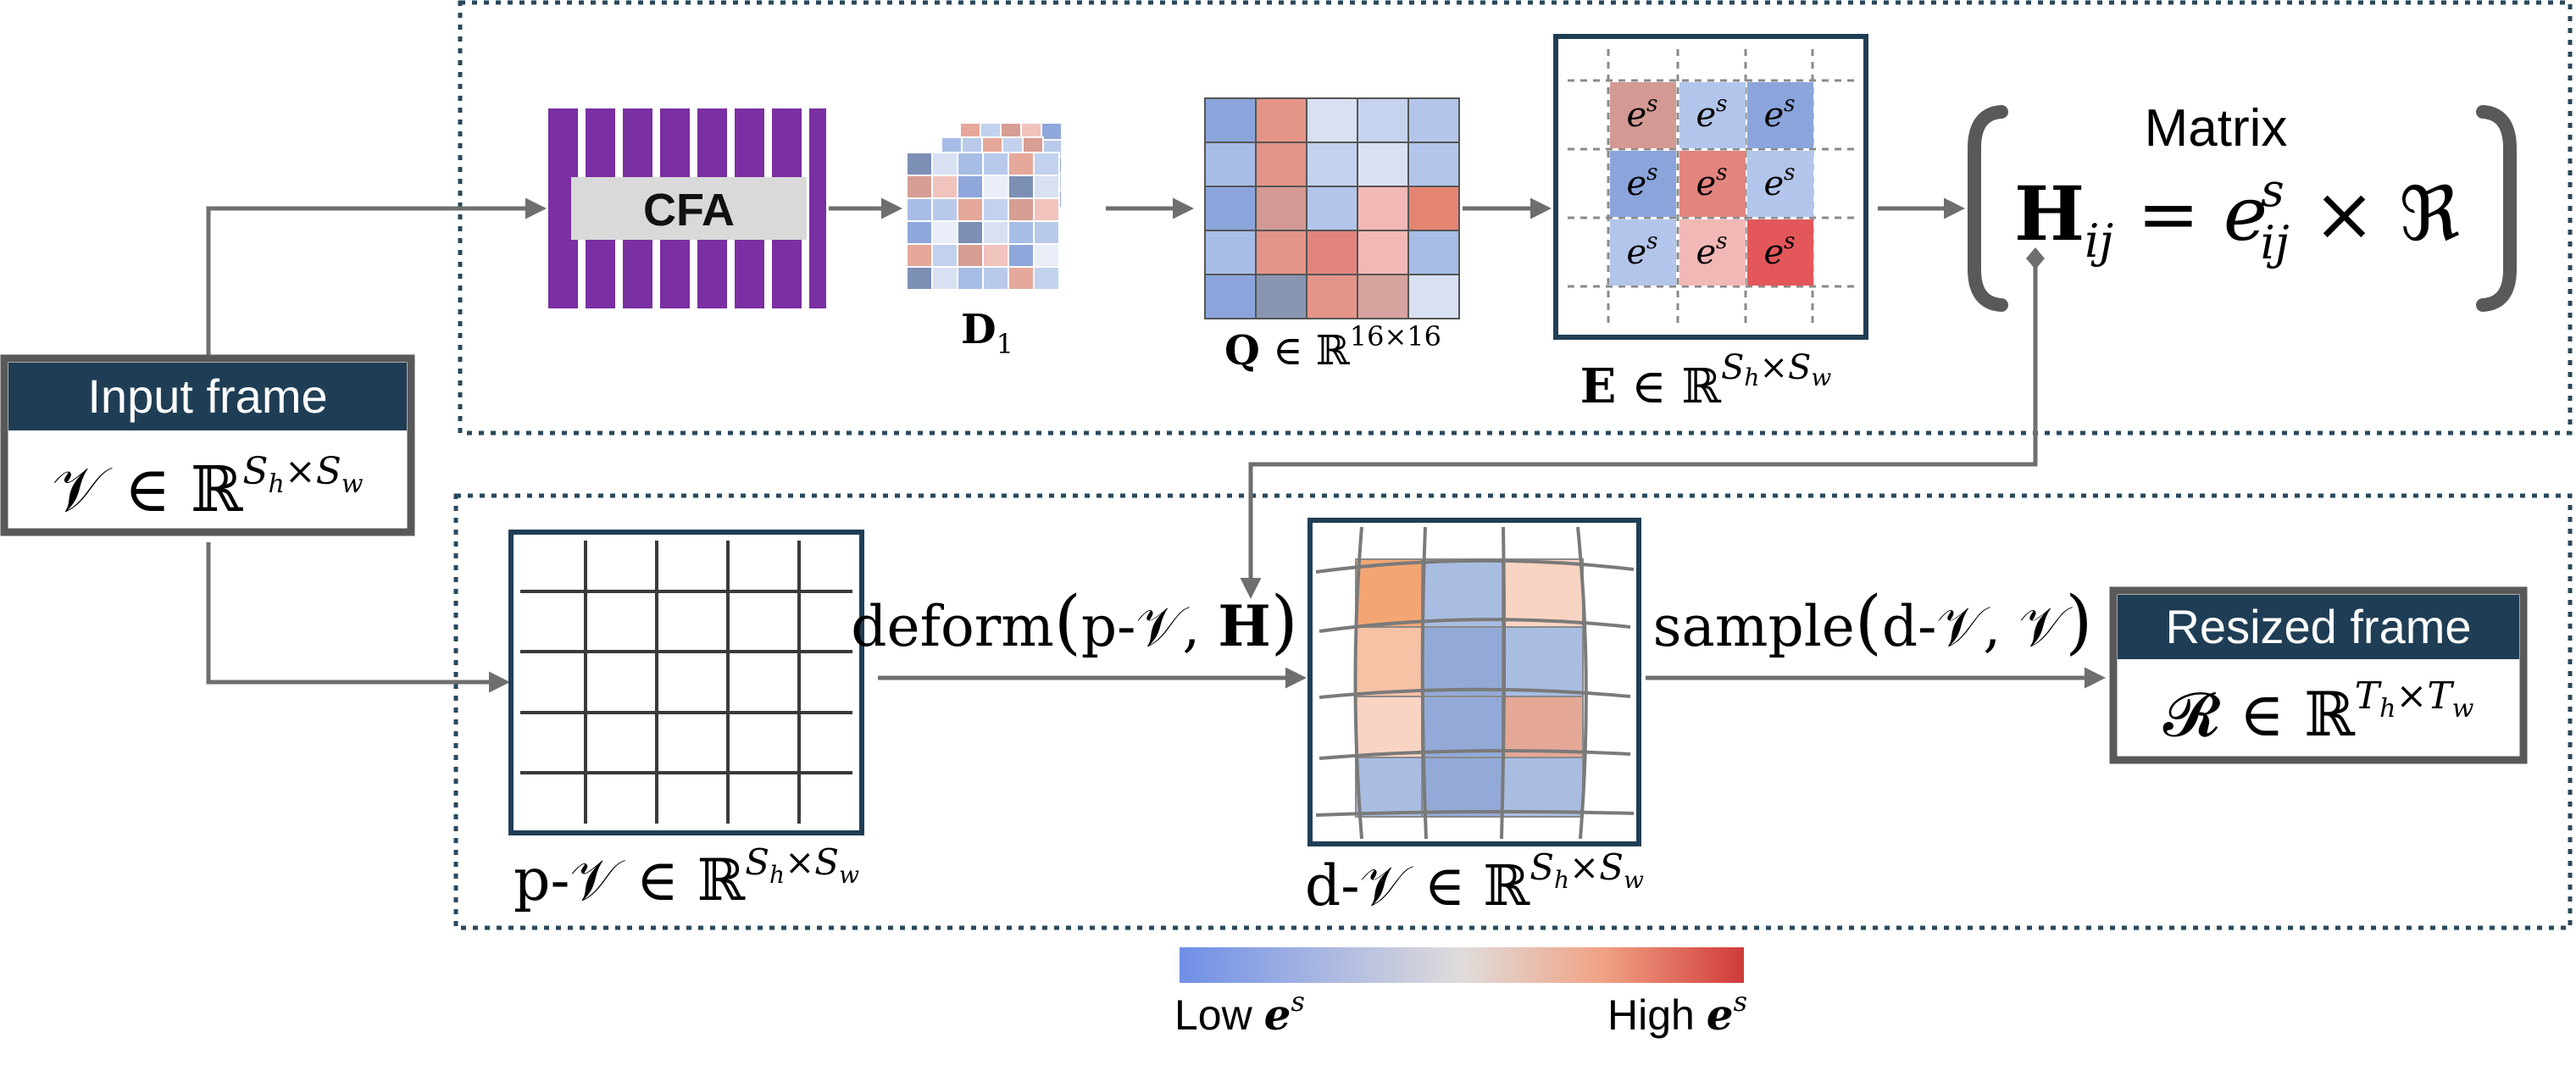  Describe the element at coordinates (358, 617) in the screenshot. I see `arrow-input-to-p-grid` at that location.